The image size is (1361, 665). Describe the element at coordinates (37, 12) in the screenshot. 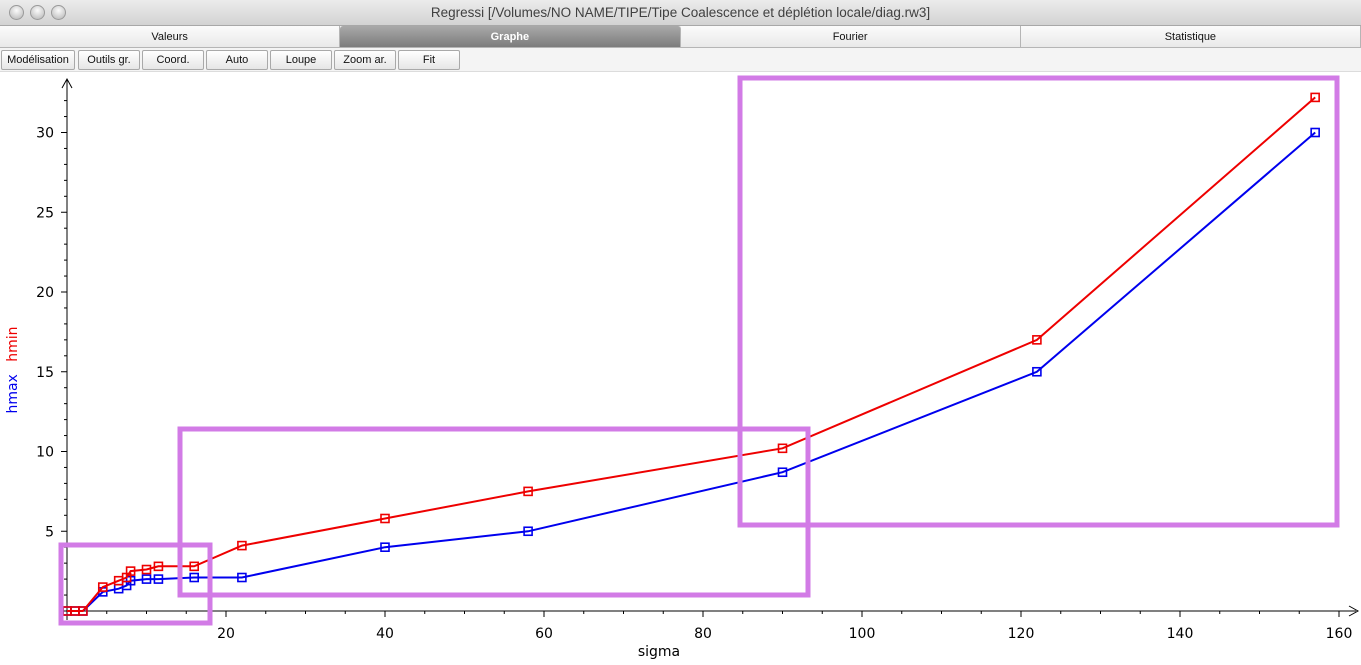

I see `minimize-button` at that location.